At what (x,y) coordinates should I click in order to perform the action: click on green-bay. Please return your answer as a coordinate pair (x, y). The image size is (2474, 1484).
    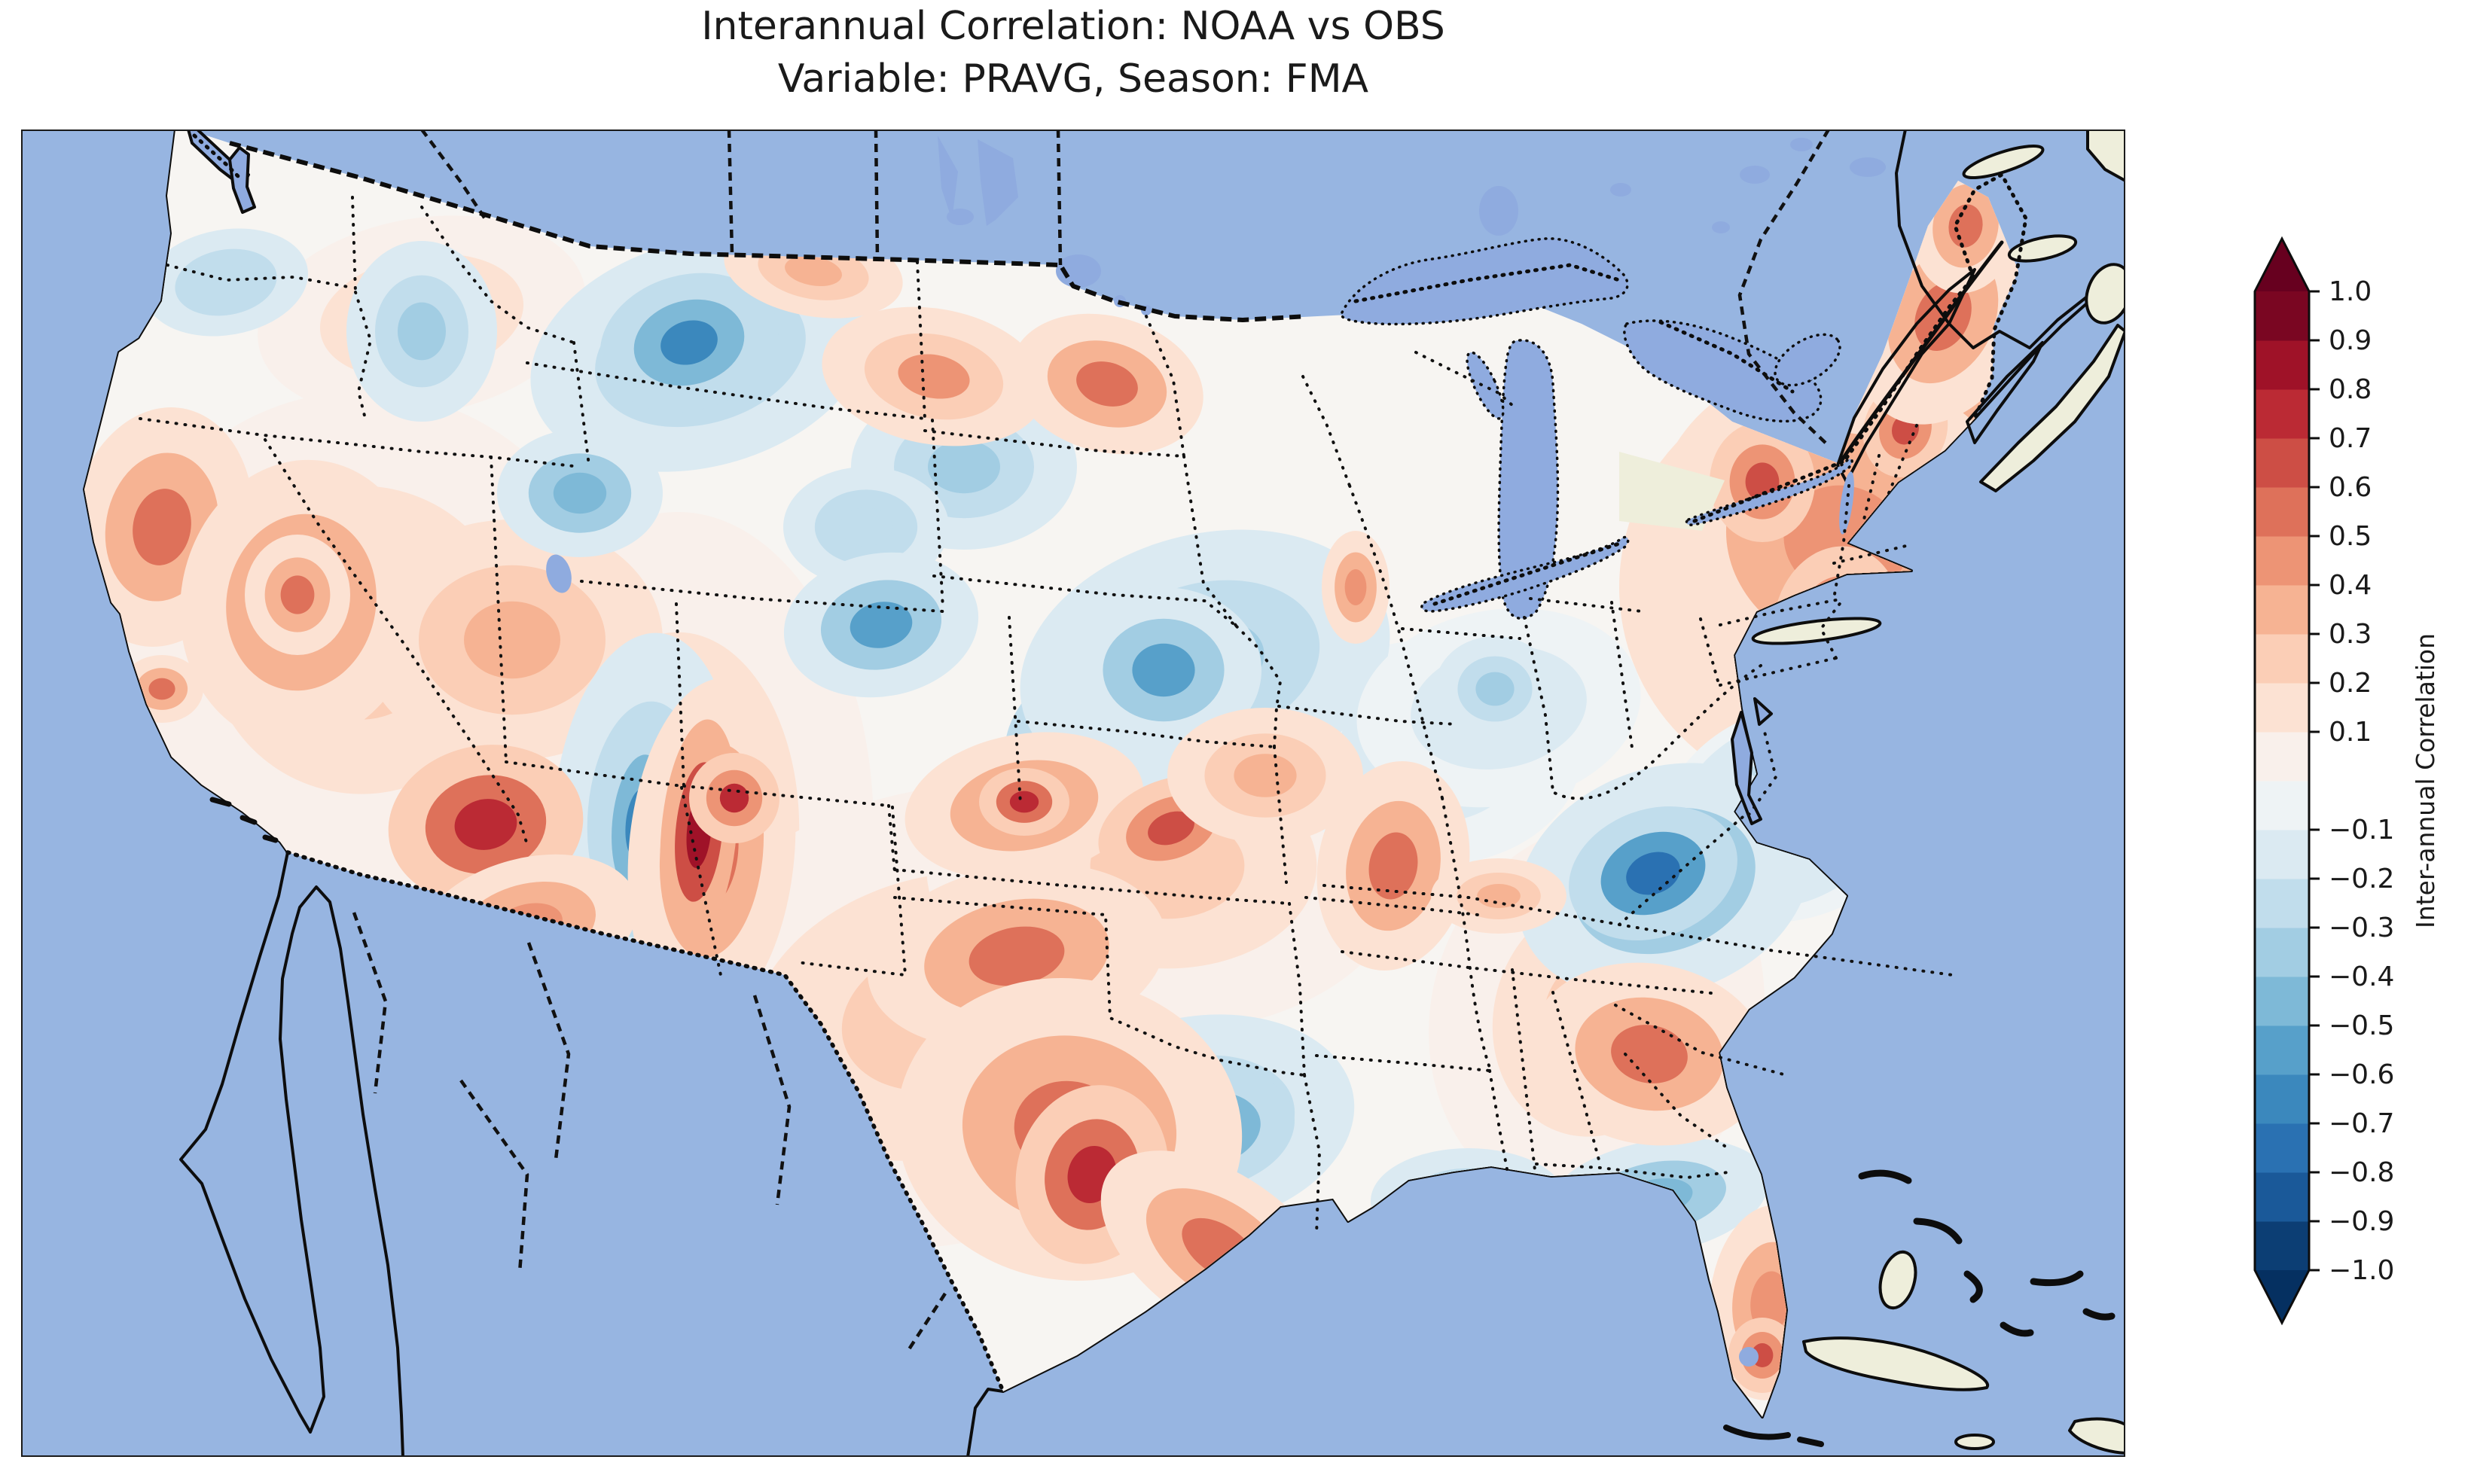
    Looking at the image, I should click on (1485, 385).